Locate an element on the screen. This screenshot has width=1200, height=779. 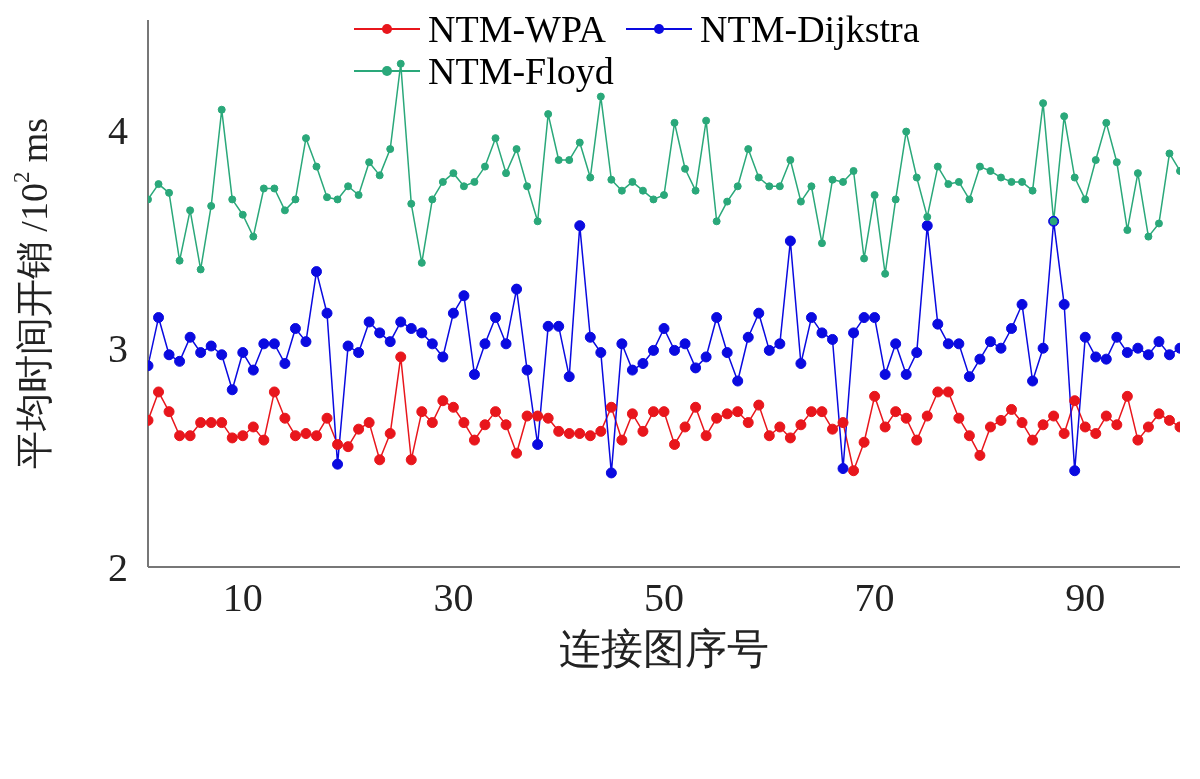
y-tick-label: 4 is located at coordinates (118, 130).